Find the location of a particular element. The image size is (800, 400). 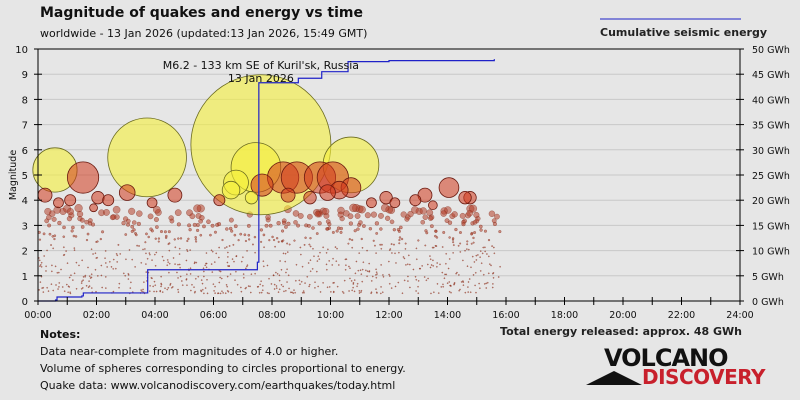

total-energy: Total energy released: approx. 48 GWh is located at coordinates (621, 331).